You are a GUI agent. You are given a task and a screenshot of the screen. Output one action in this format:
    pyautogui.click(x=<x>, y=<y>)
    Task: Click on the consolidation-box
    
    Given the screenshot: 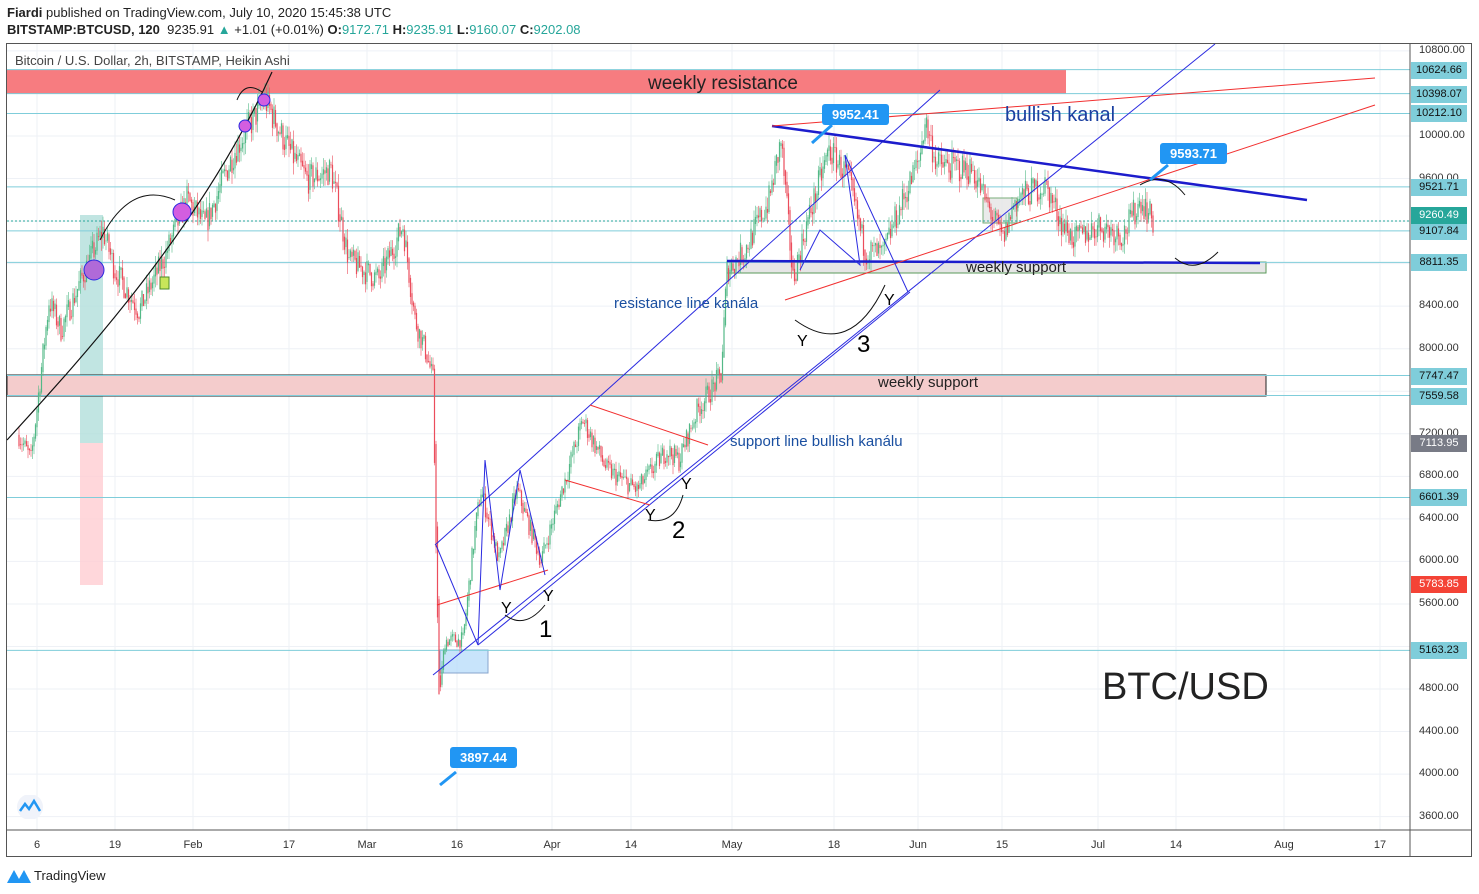 What is the action you would take?
    pyautogui.click(x=464, y=661)
    